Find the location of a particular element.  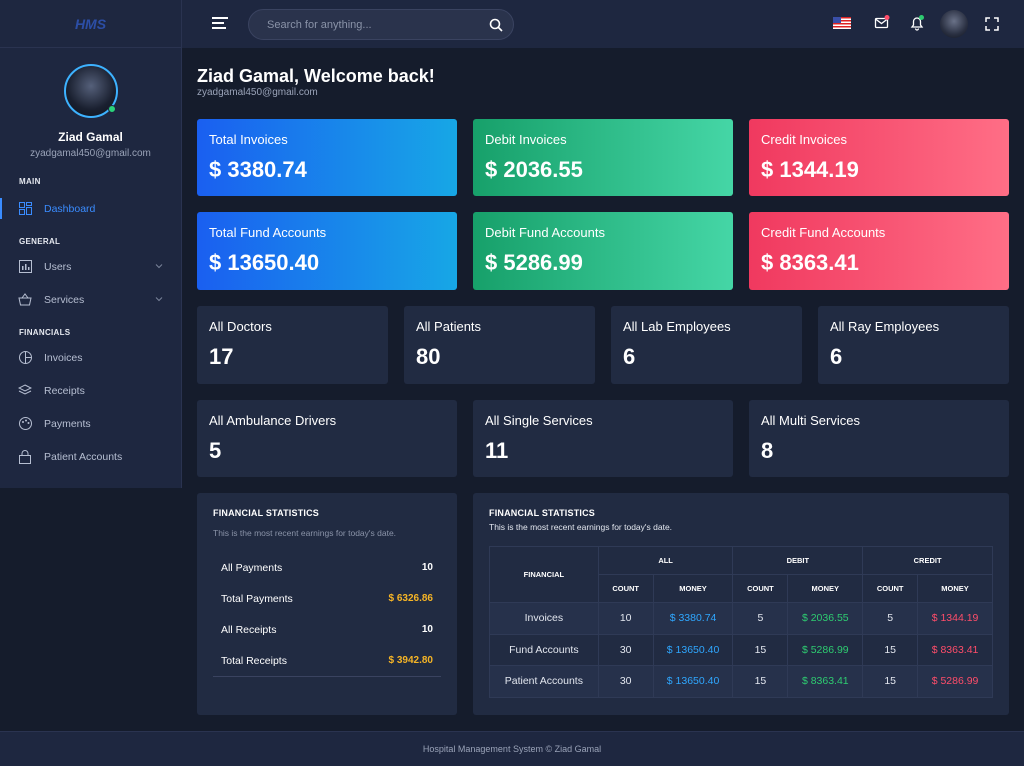

menu-toggle-icon is located at coordinates (220, 24).